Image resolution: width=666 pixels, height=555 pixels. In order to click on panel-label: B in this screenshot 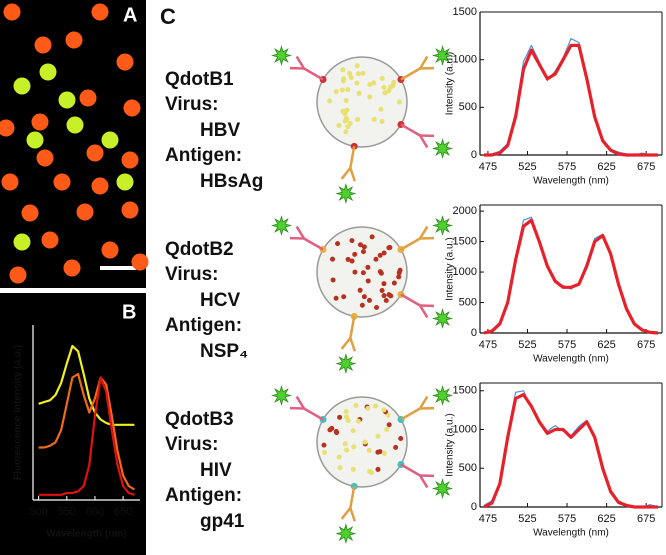, I will do `click(129, 312)`.